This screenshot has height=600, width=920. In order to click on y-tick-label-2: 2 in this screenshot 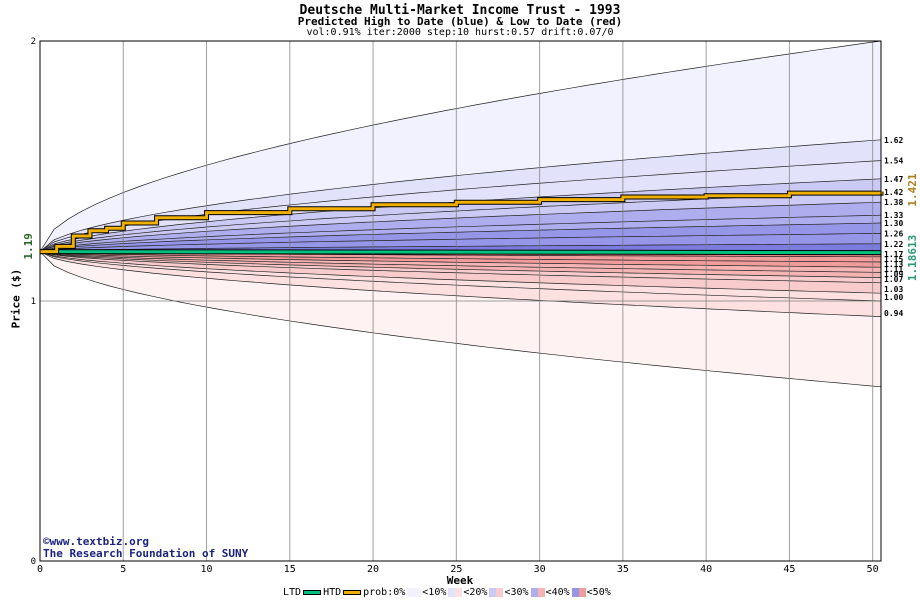, I will do `click(33, 42)`.